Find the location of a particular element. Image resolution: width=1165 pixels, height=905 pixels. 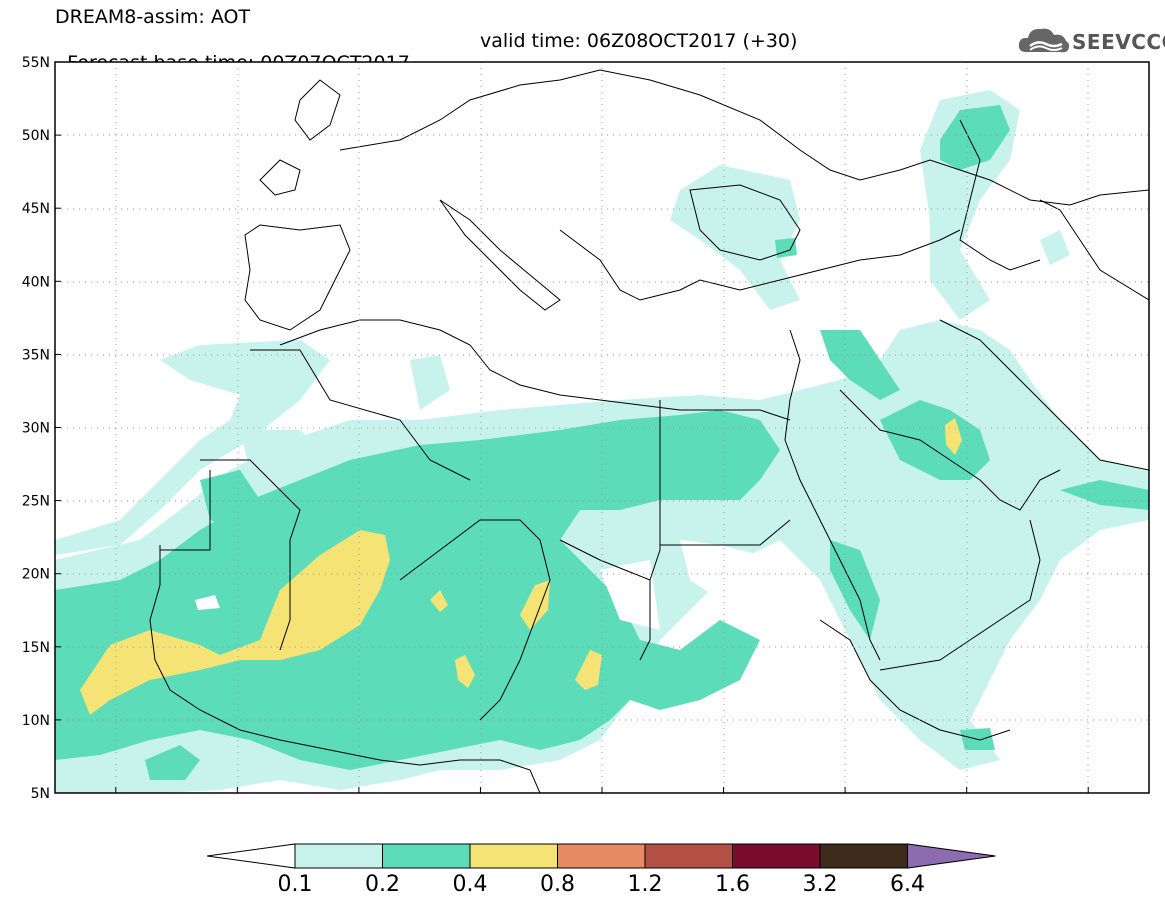

lat-label: 50N is located at coordinates (36, 136).